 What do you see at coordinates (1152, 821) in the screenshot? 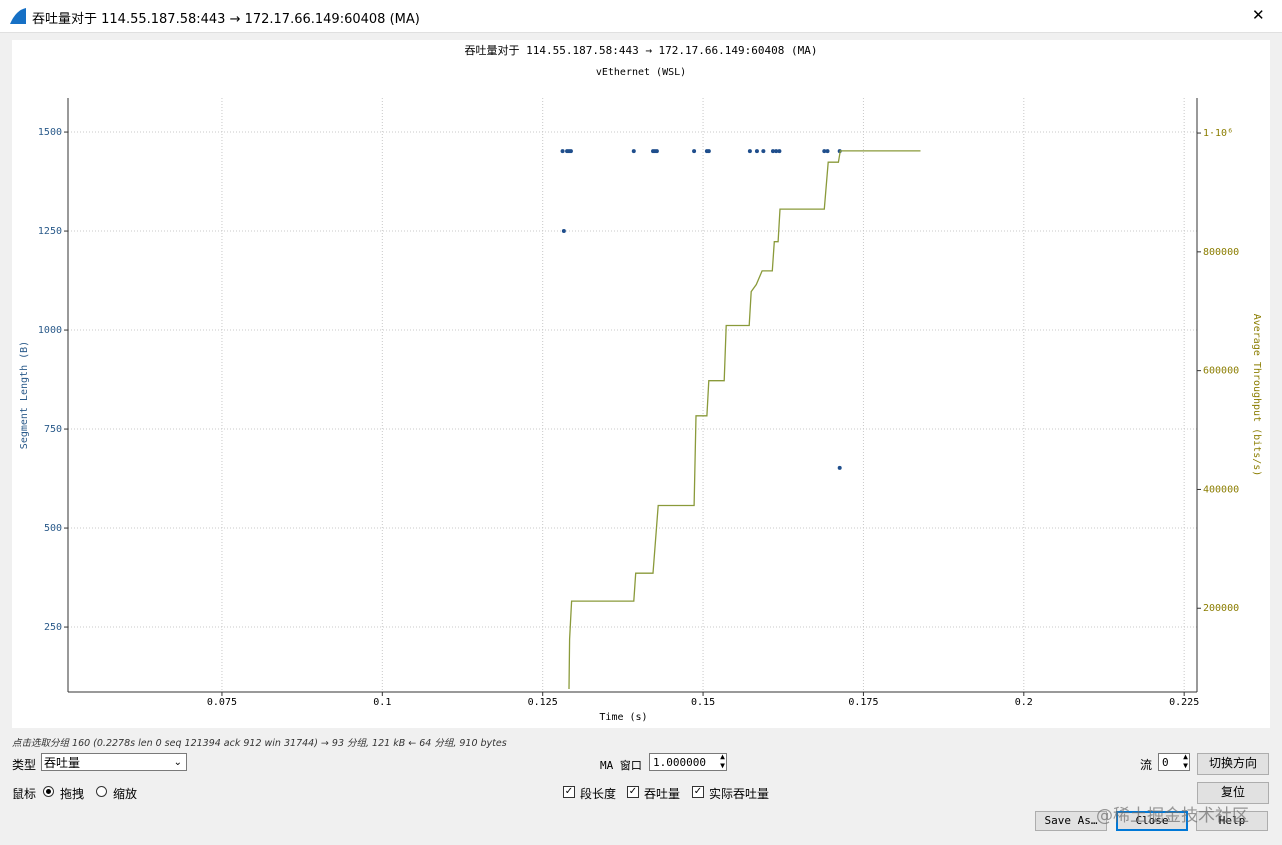
I see `close-button: Close` at bounding box center [1152, 821].